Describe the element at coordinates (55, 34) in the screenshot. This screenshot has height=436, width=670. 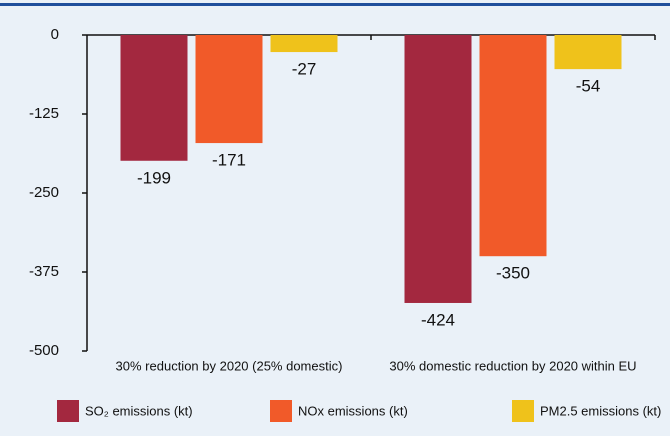
I see `y-tick-label: 0` at that location.